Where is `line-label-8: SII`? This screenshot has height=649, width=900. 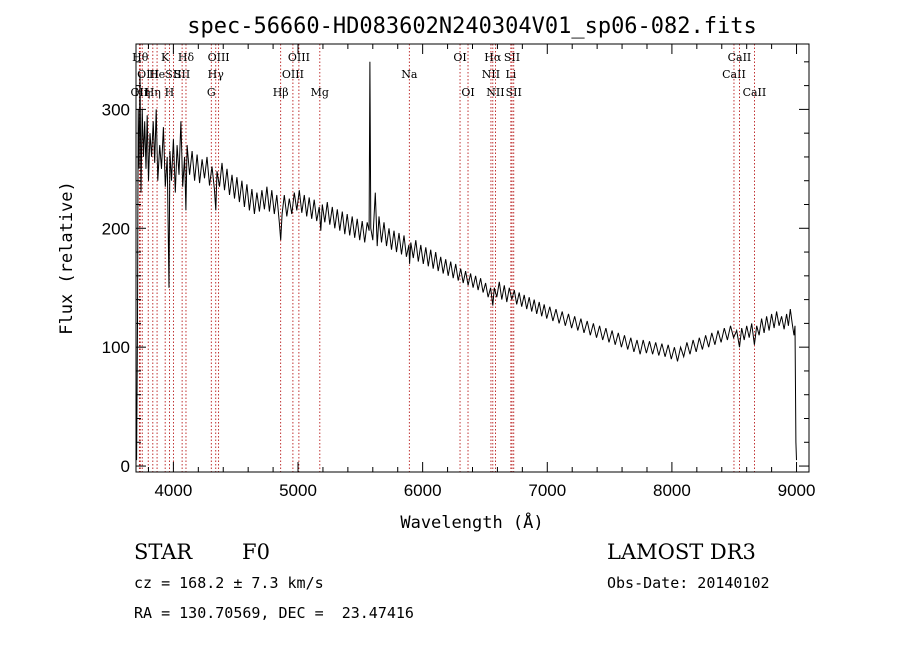
line-label-8: SII is located at coordinates (173, 74).